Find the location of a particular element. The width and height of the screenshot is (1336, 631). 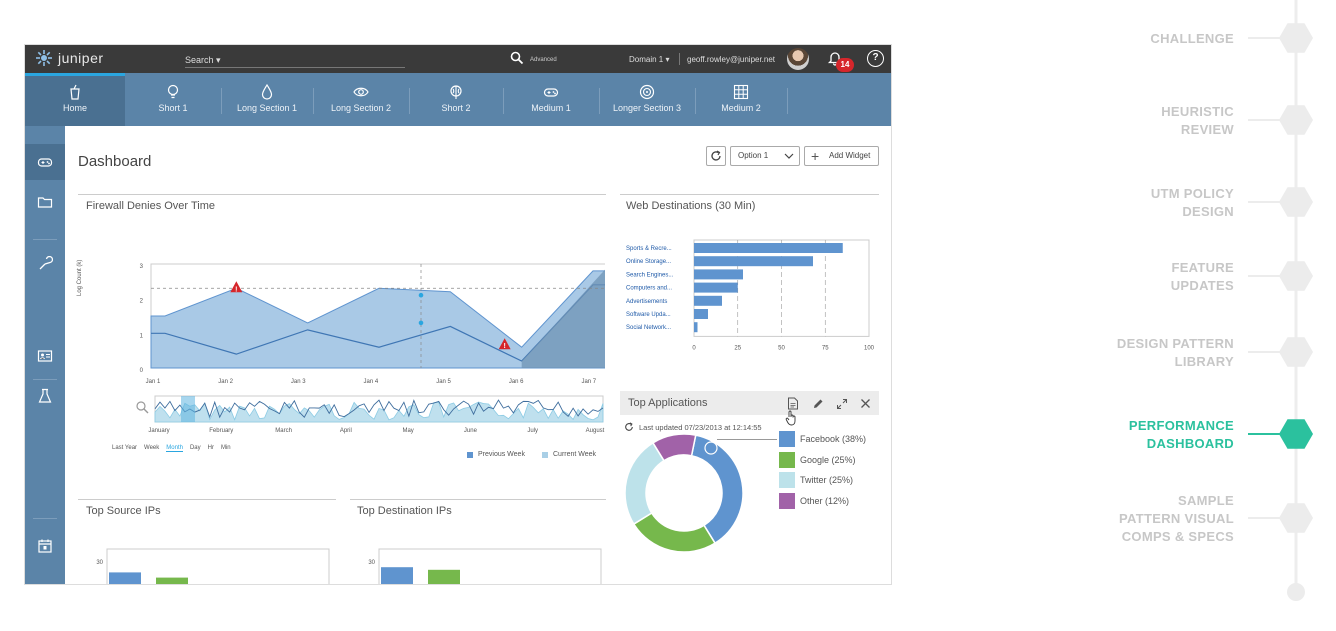

document-icon is located at coordinates (793, 403).